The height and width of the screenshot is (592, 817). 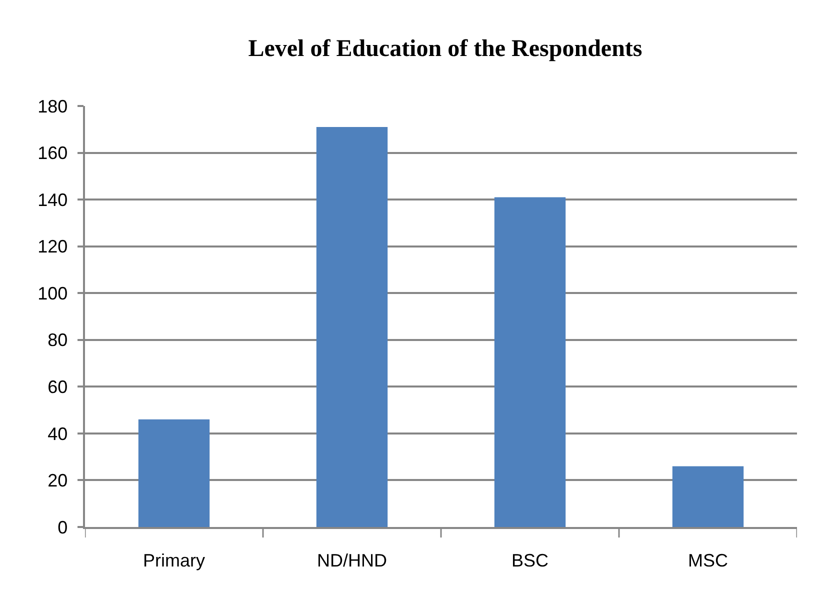 I want to click on x-tick-label: ND/HND, so click(x=352, y=560).